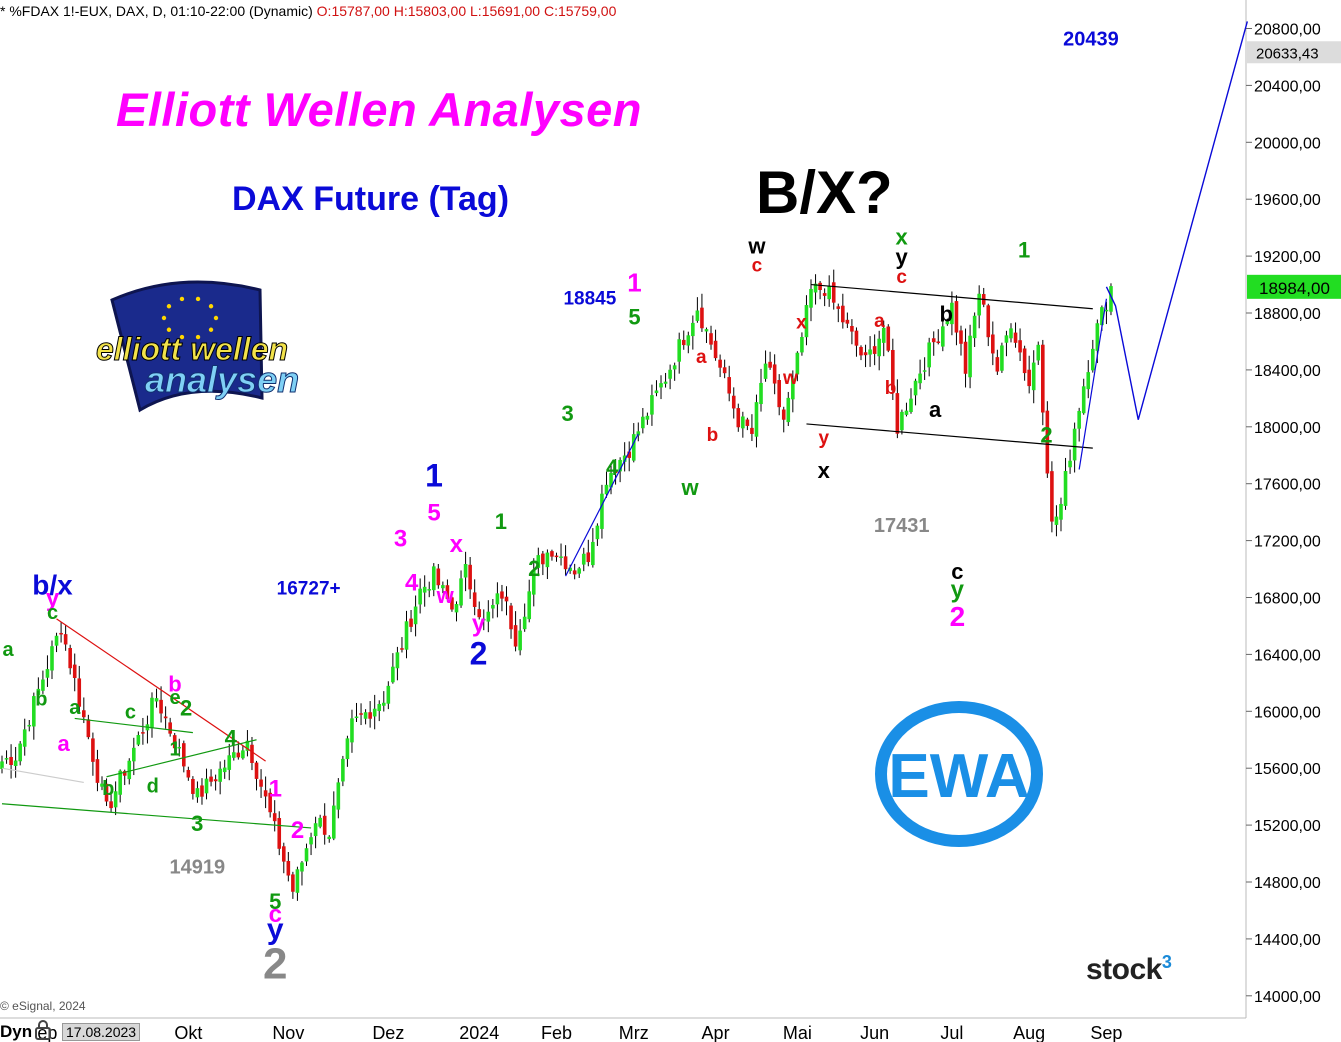  Describe the element at coordinates (1287, 485) in the screenshot. I see `y-tick-label: 17600,00` at that location.